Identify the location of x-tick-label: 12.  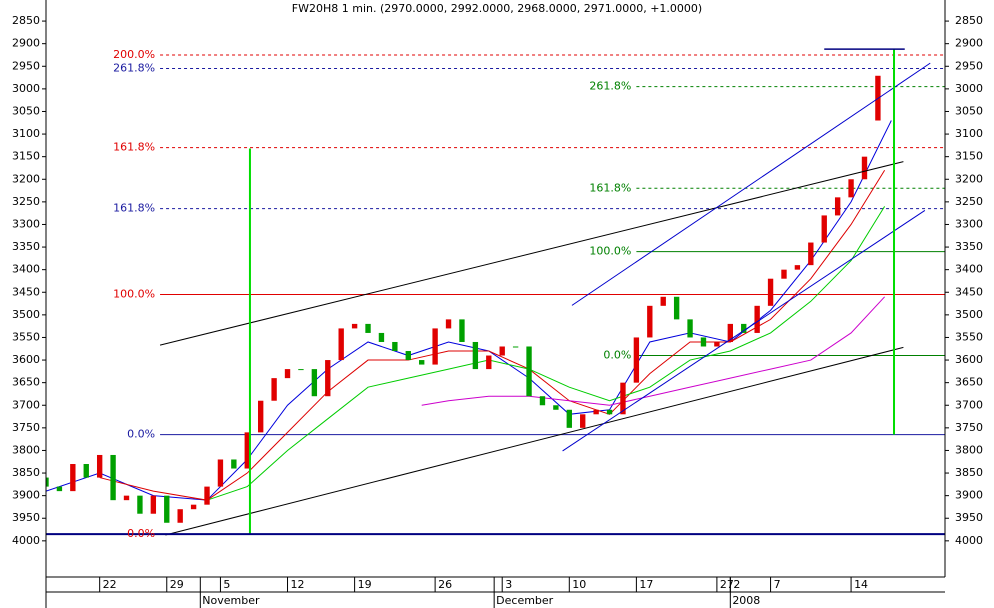
(298, 584).